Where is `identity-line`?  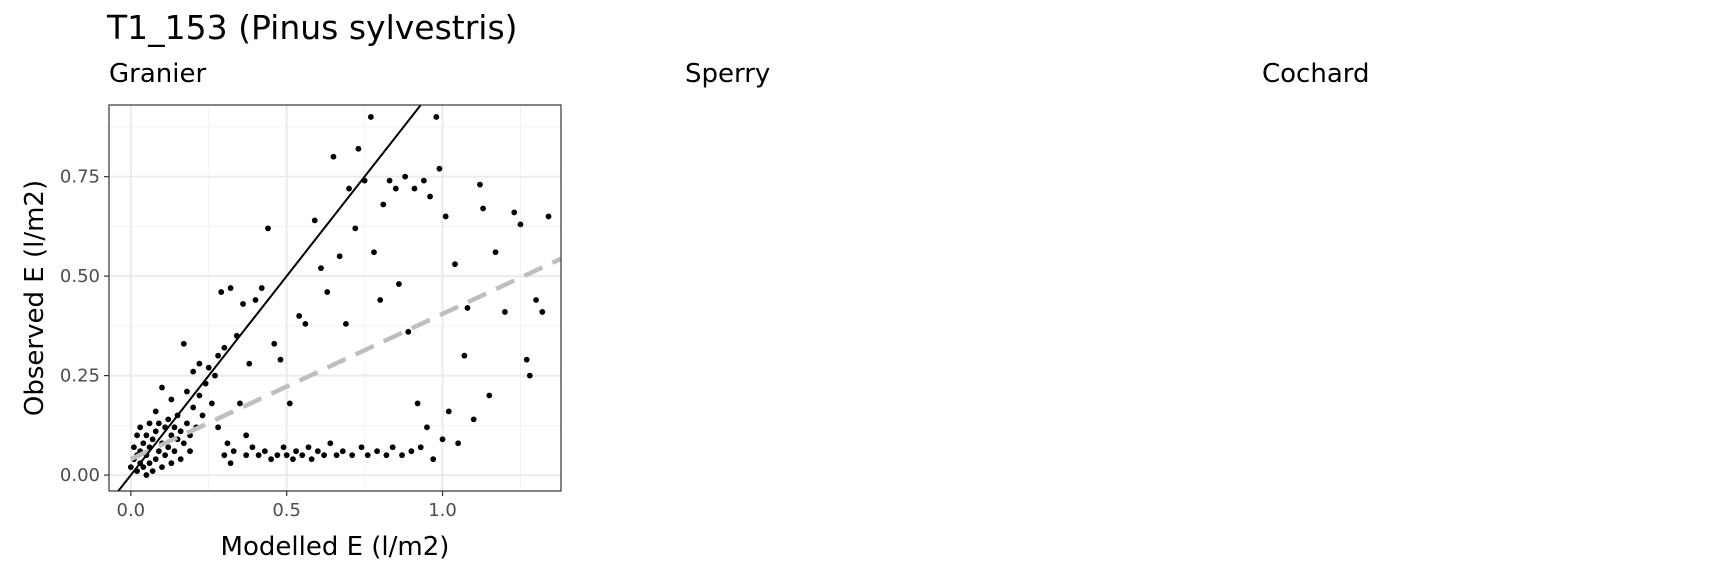
identity-line is located at coordinates (911, 348).